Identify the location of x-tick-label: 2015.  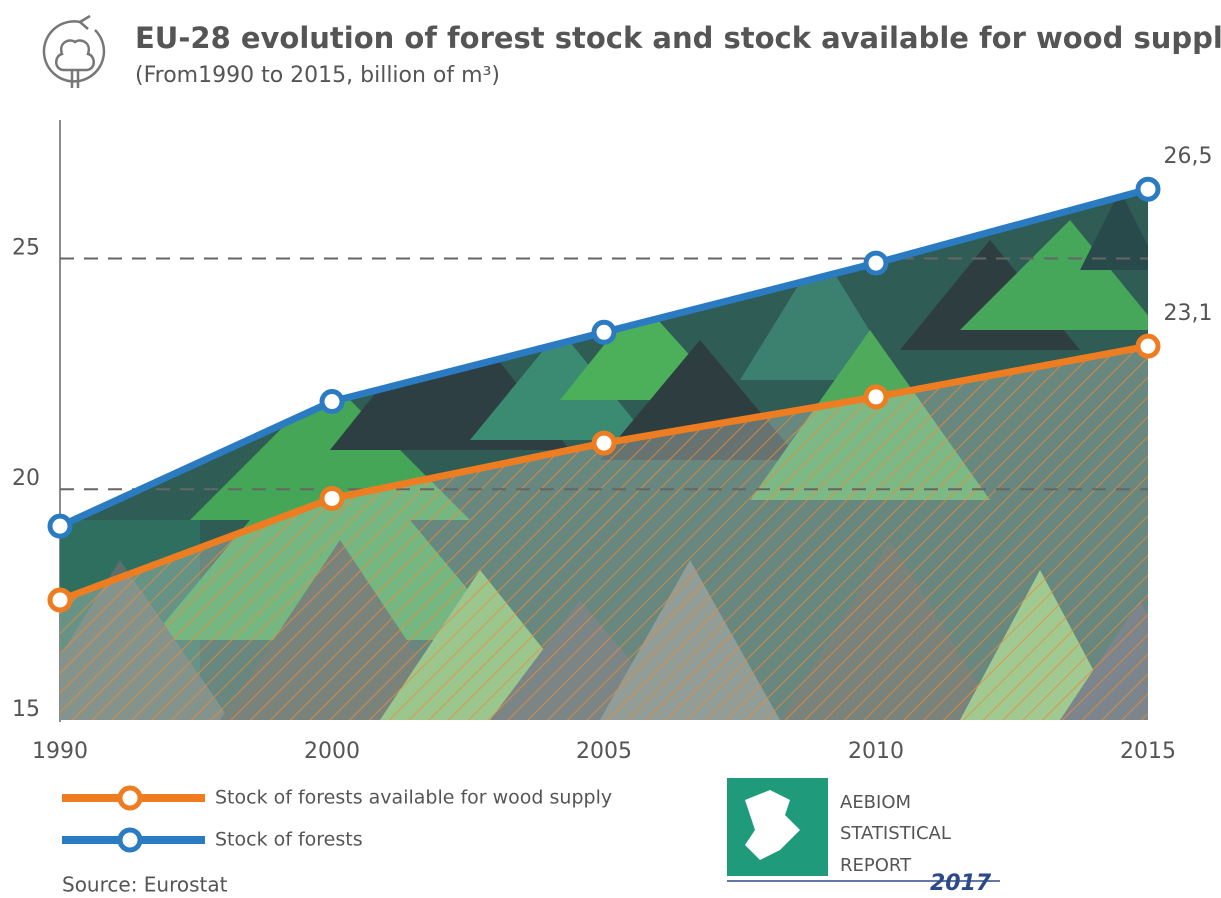
(1148, 751).